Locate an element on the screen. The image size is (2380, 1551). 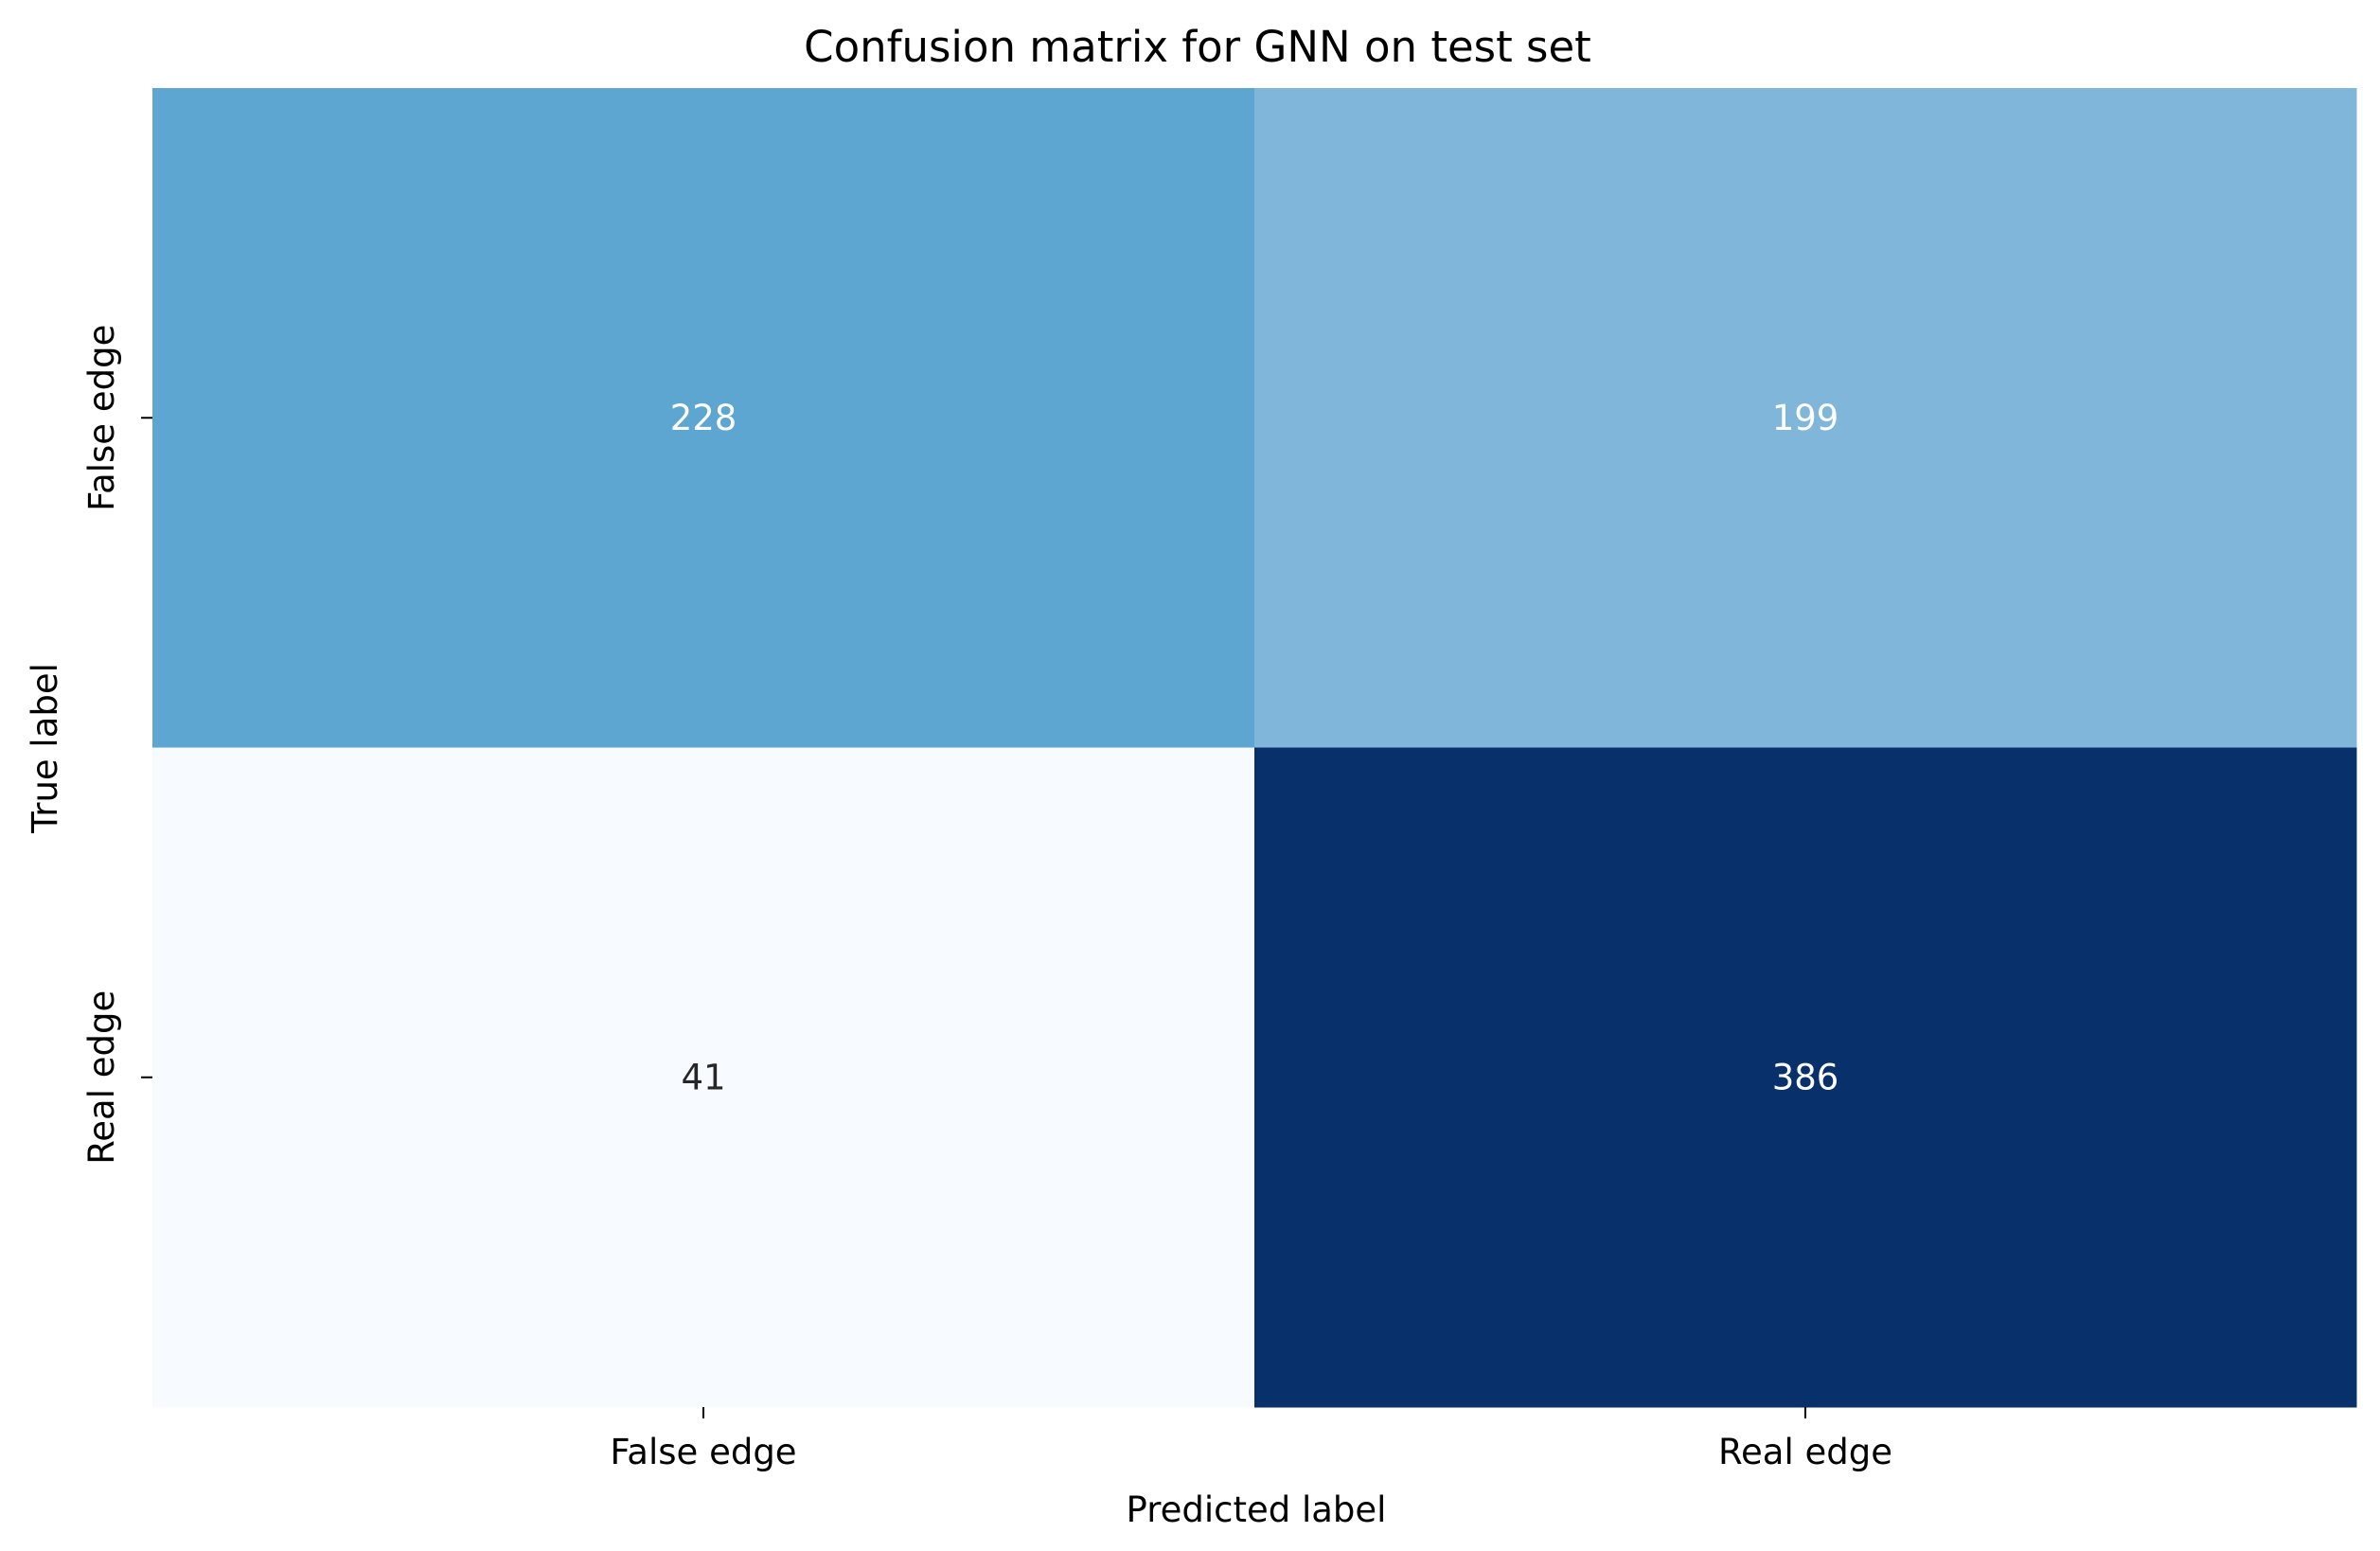
cell-value-label: 199 is located at coordinates (1805, 418).